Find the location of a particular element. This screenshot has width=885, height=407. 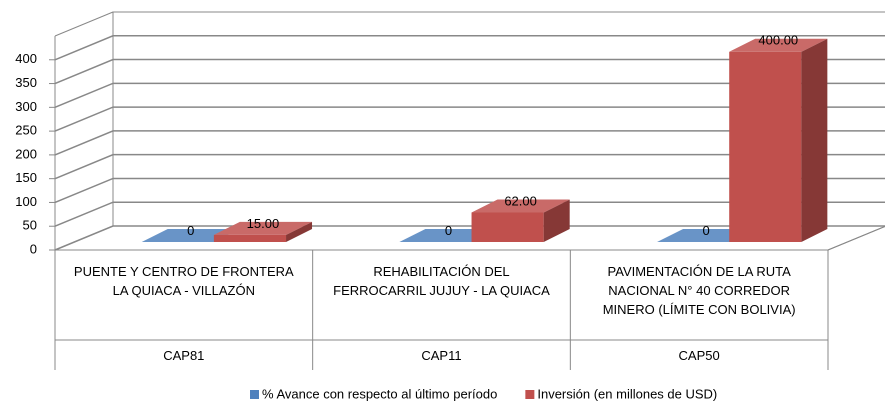

data-label: 15.00 is located at coordinates (263, 223).